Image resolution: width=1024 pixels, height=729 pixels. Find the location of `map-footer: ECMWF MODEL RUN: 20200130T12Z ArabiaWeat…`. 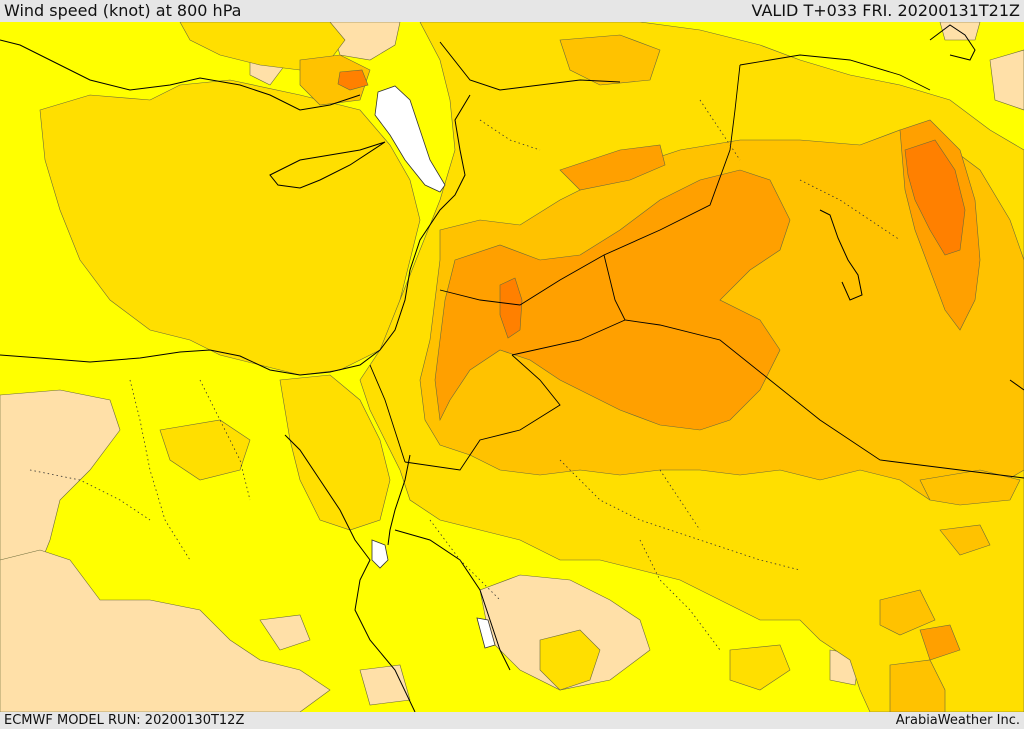

map-footer: ECMWF MODEL RUN: 20200130T12Z ArabiaWeat… is located at coordinates (512, 720).